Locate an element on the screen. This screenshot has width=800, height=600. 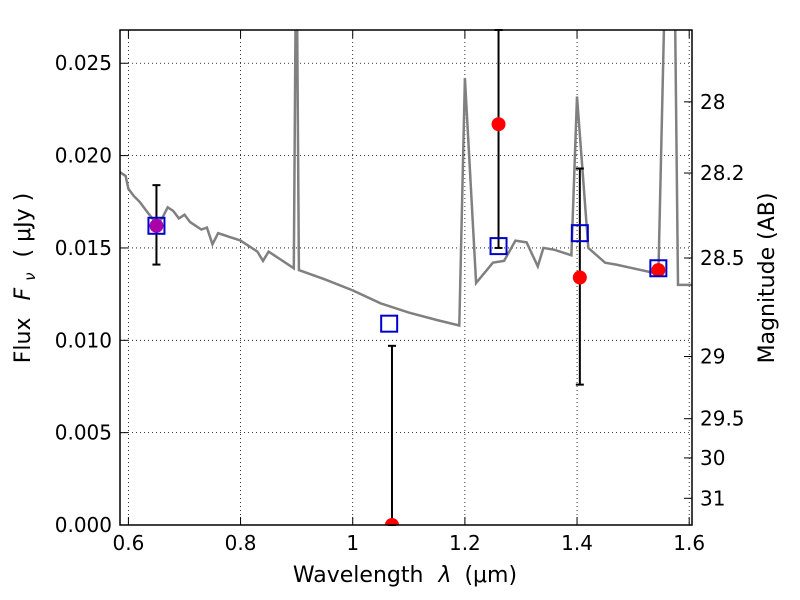
x-axis-label: Wavelength λ (μm) is located at coordinates (405, 575).